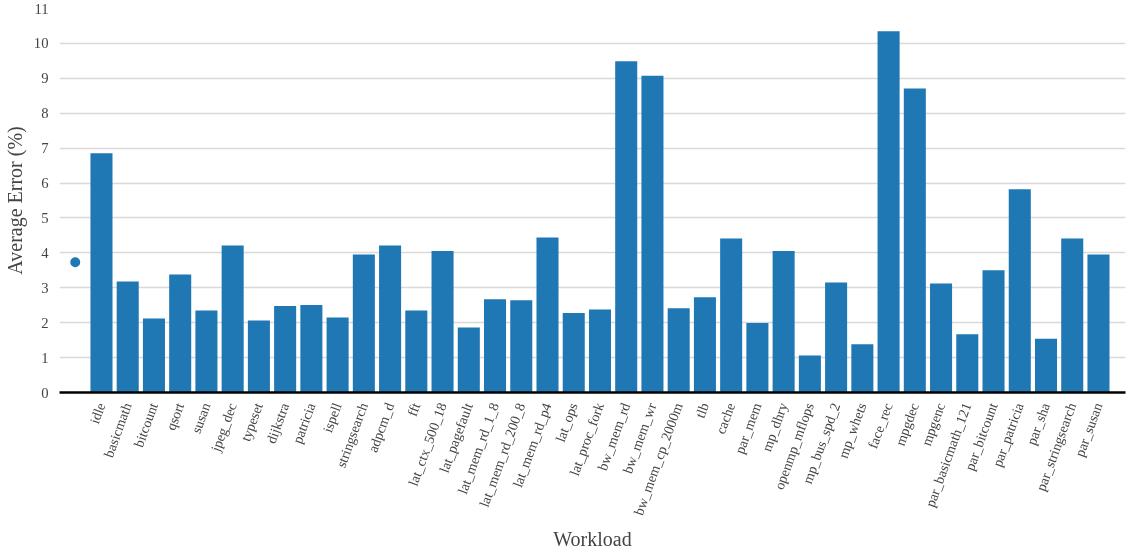 This screenshot has width=1127, height=552. I want to click on x-tick-label: typeset, so click(252, 422).